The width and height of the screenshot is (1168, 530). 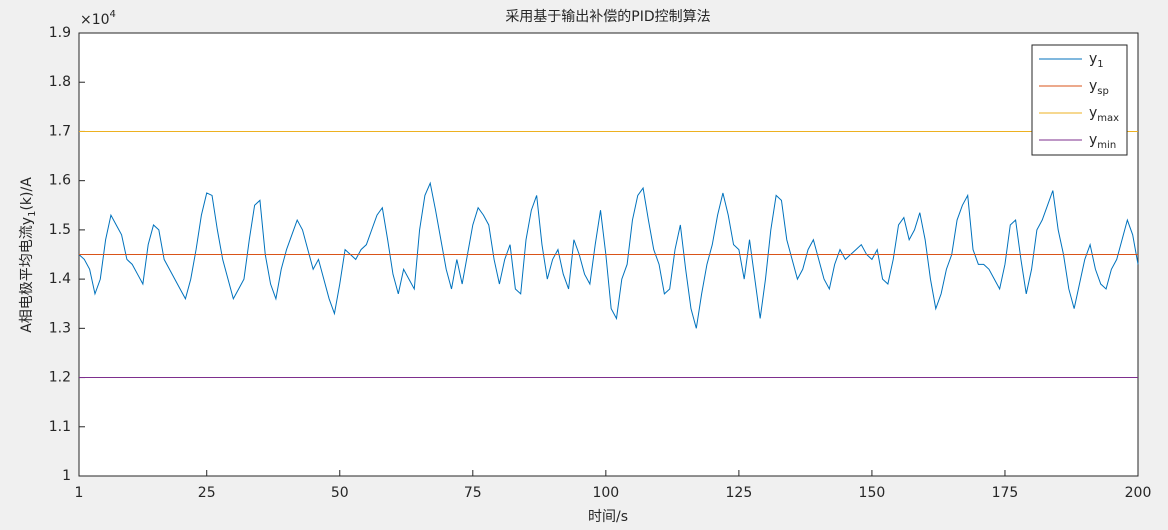 I want to click on y-tick-label: 1.6, so click(x=60, y=181).